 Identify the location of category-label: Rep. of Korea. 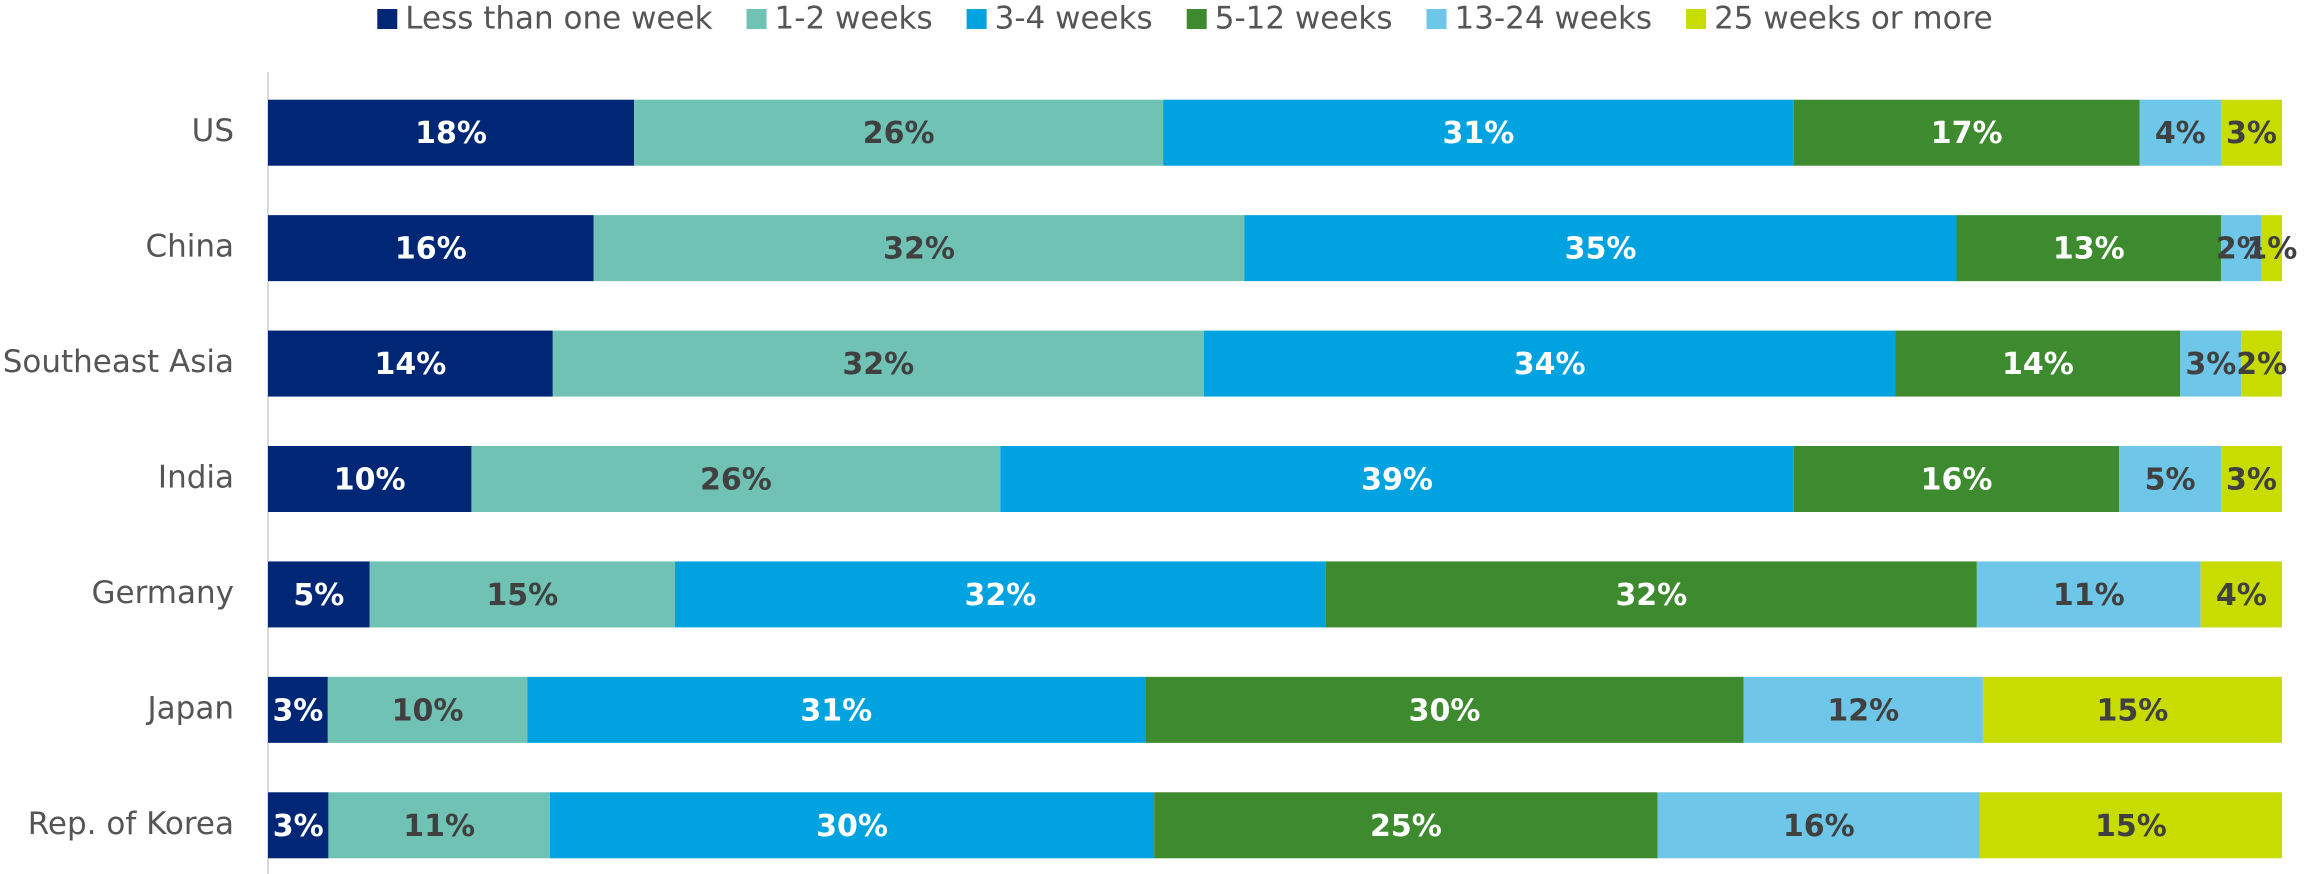
(131, 824).